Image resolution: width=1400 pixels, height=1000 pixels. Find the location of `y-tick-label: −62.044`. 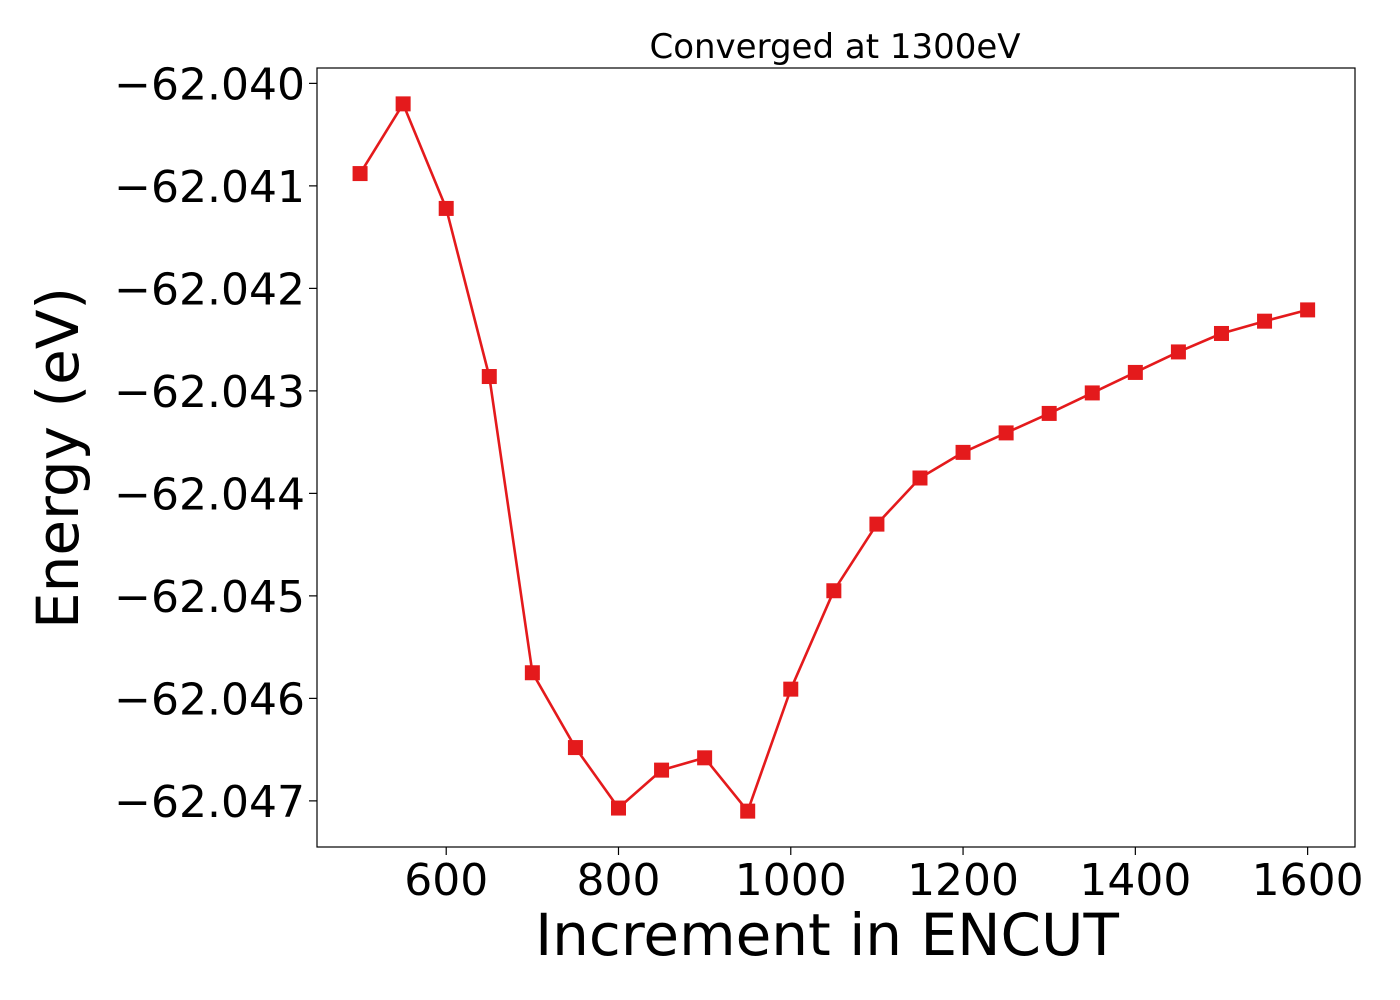

y-tick-label: −62.044 is located at coordinates (209, 494).